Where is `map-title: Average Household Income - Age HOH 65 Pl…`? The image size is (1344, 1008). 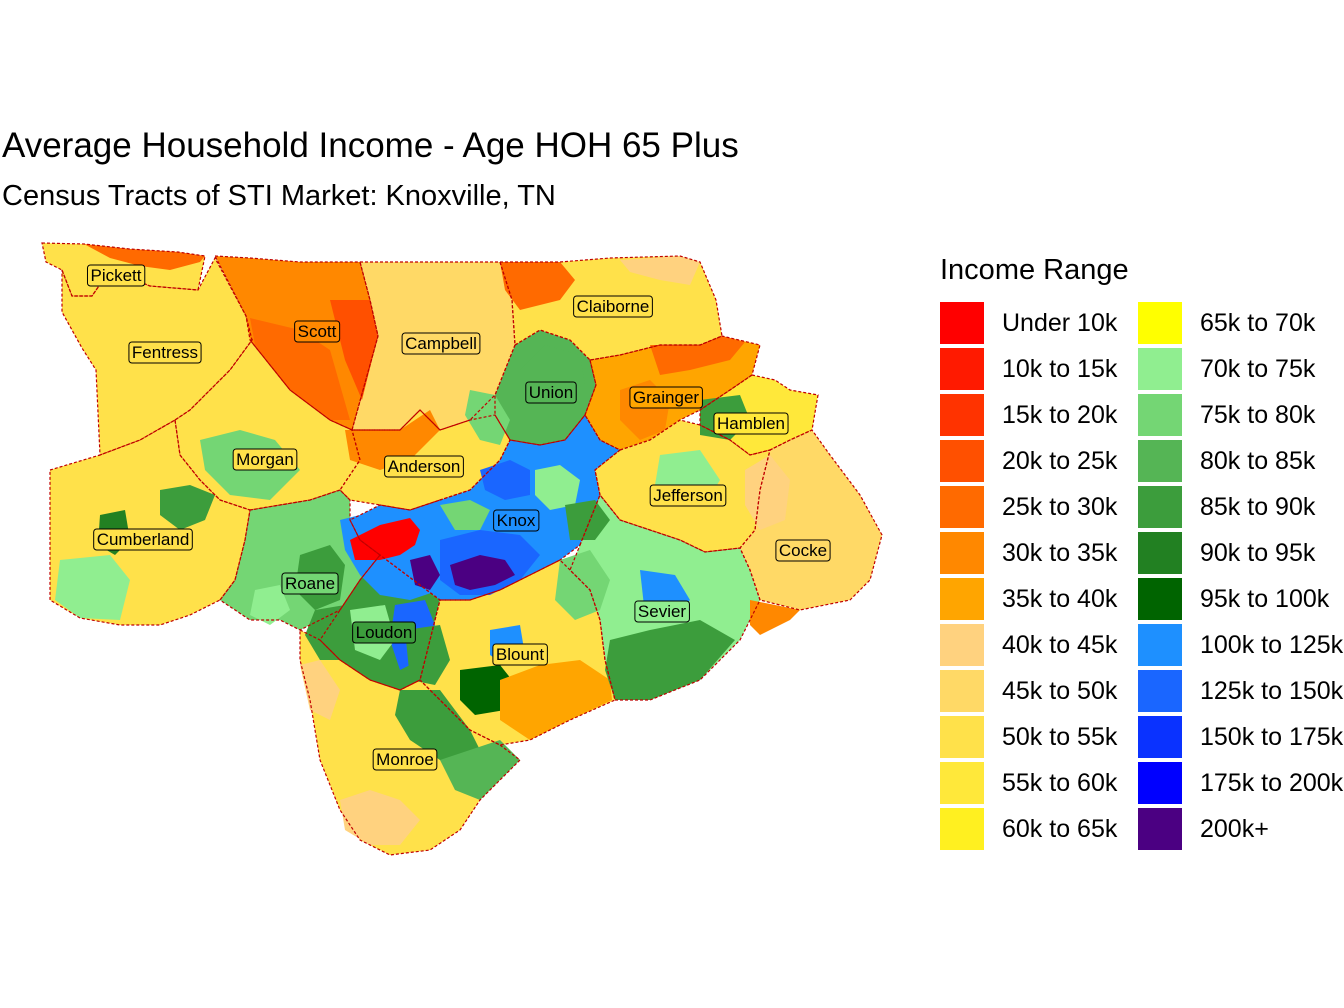 map-title: Average Household Income - Age HOH 65 Pl… is located at coordinates (370, 145).